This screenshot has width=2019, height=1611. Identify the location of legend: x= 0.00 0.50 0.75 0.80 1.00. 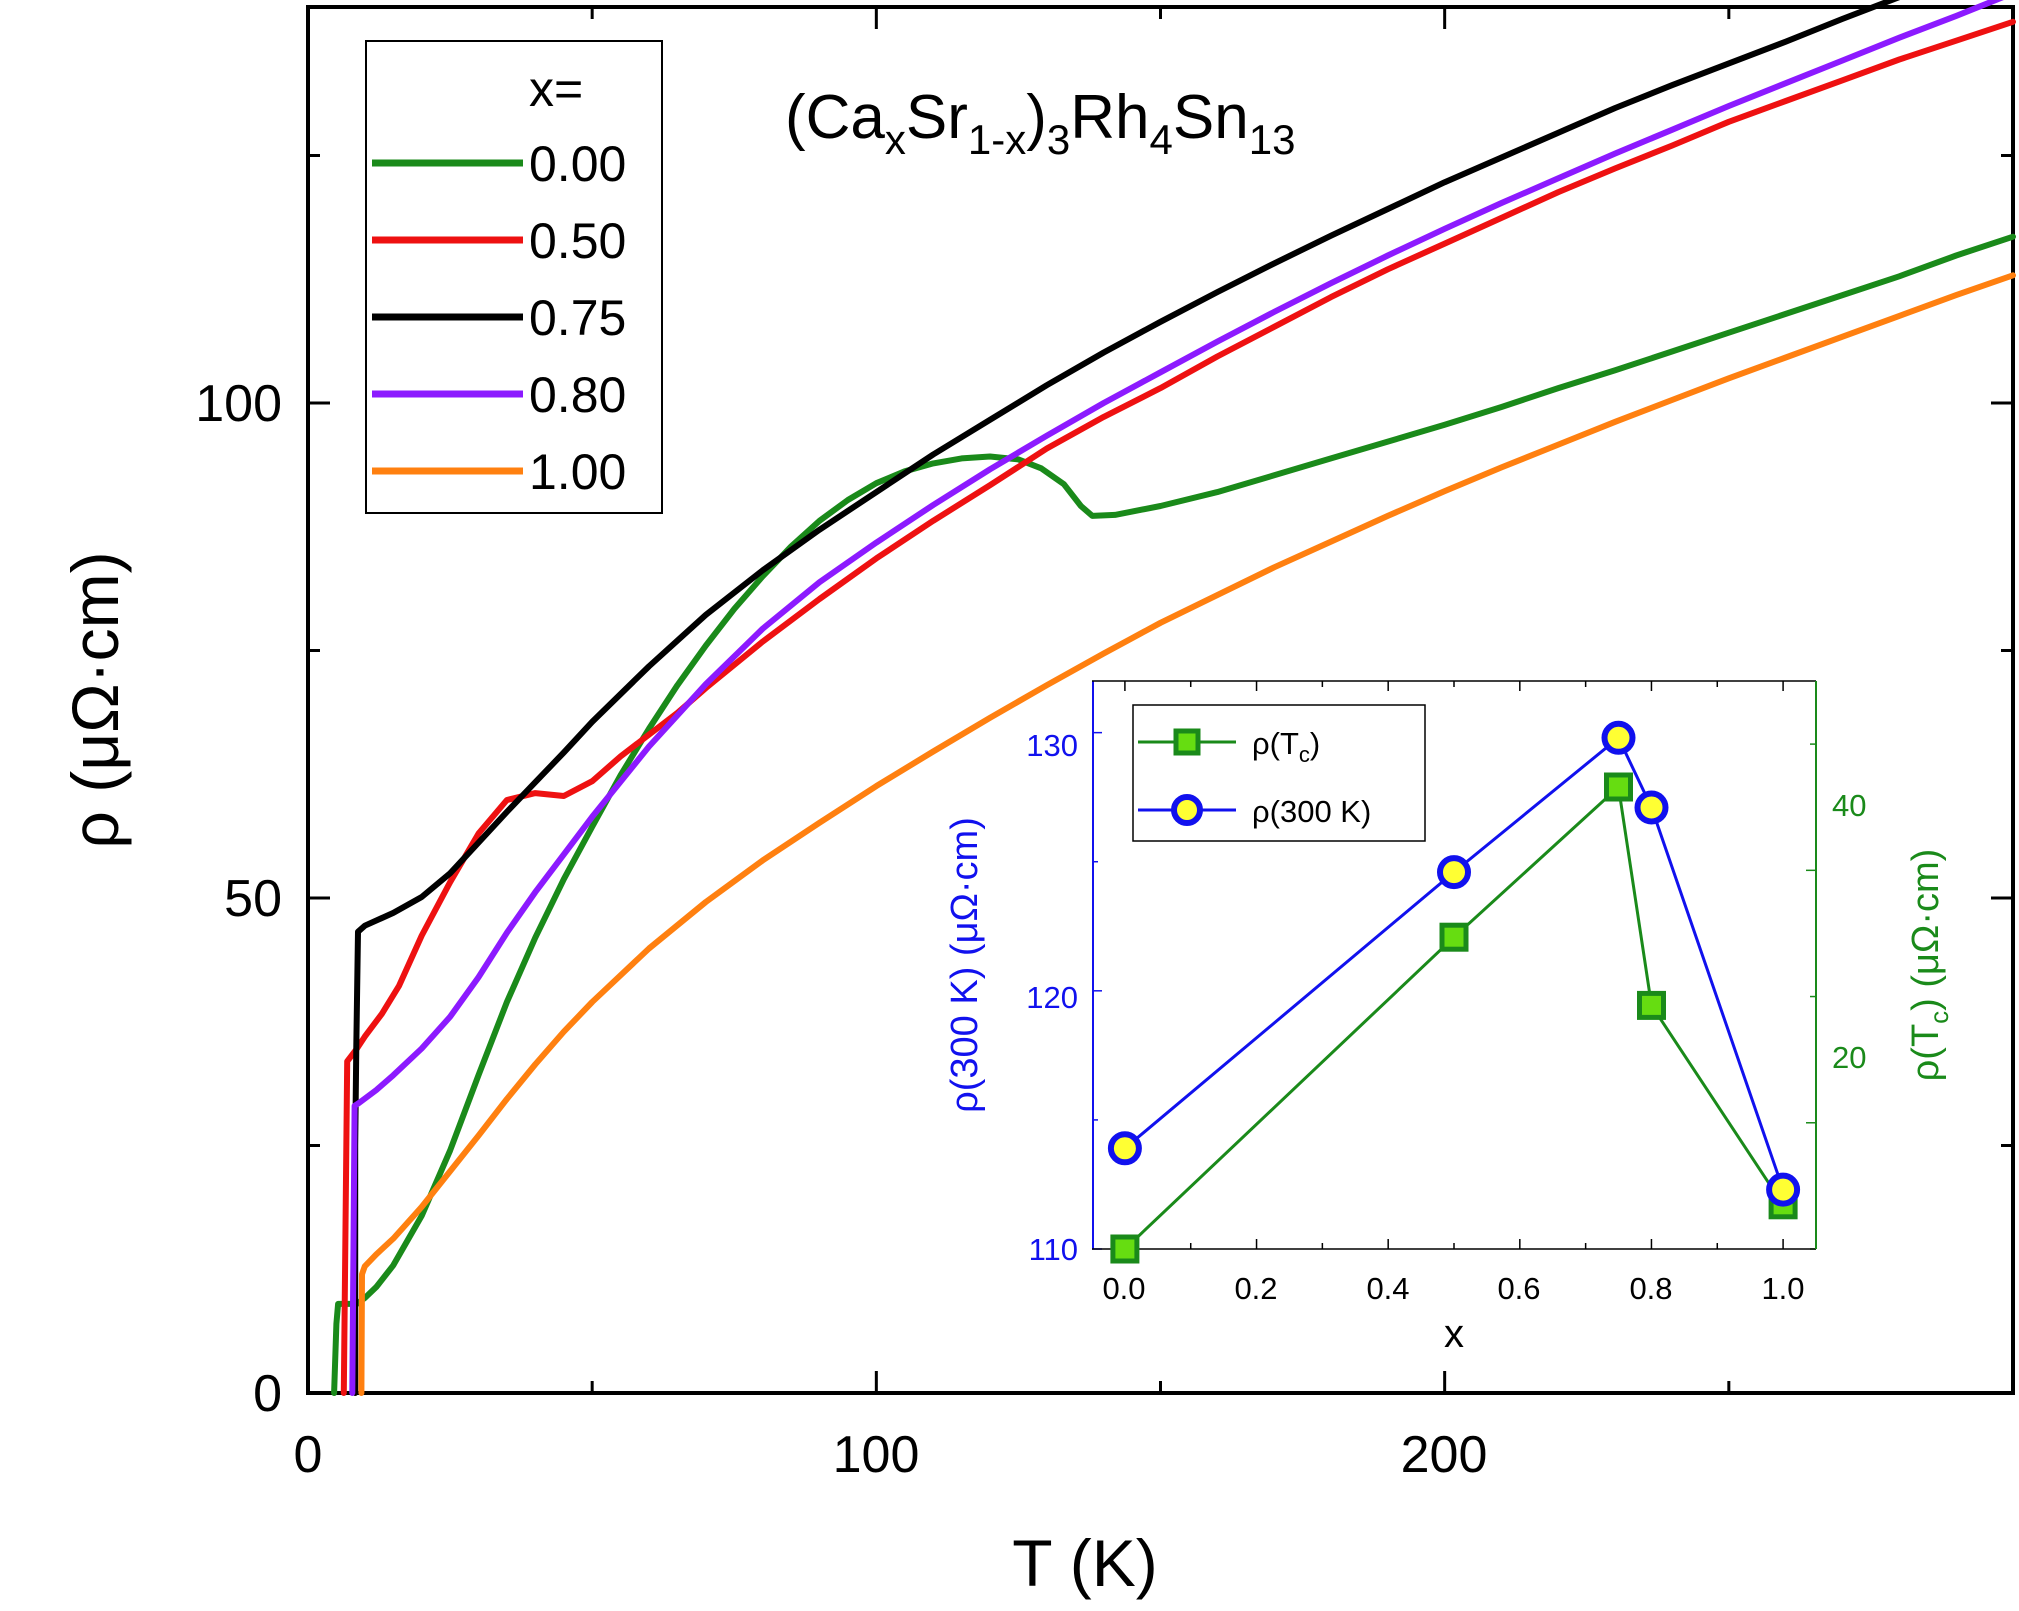
(514, 277).